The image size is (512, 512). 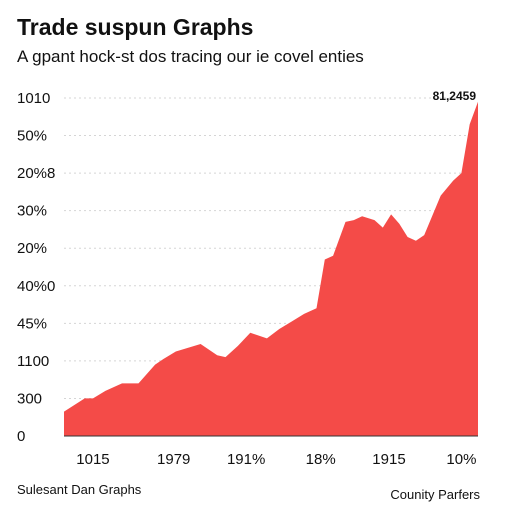 What do you see at coordinates (321, 459) in the screenshot?
I see `x-tick-label: 18%` at bounding box center [321, 459].